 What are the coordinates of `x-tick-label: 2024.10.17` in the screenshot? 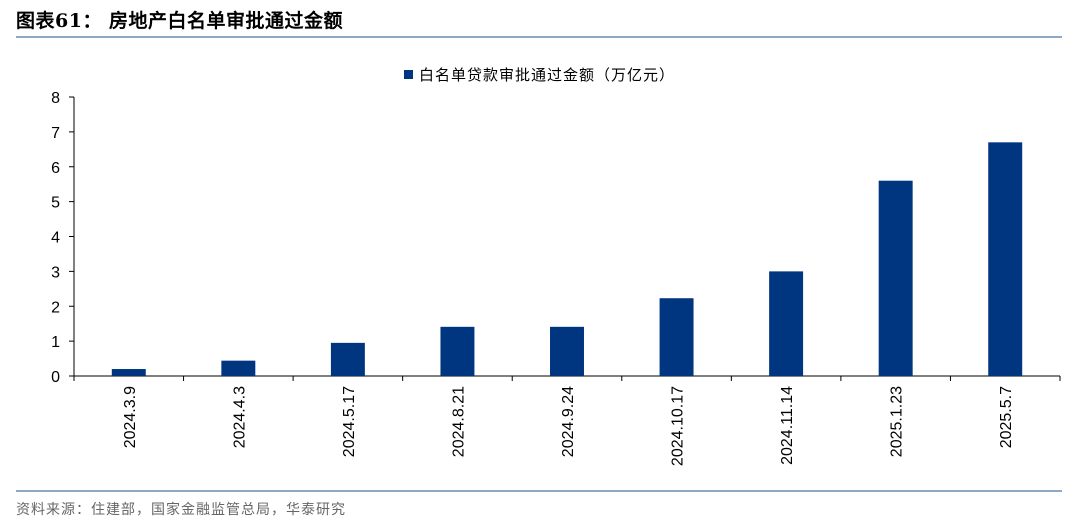 It's located at (678, 426).